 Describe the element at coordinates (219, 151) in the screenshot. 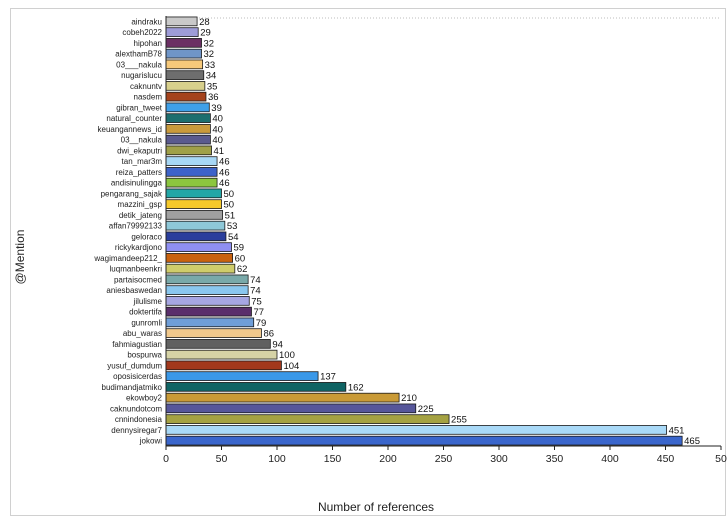

I see `value-label: 41` at that location.